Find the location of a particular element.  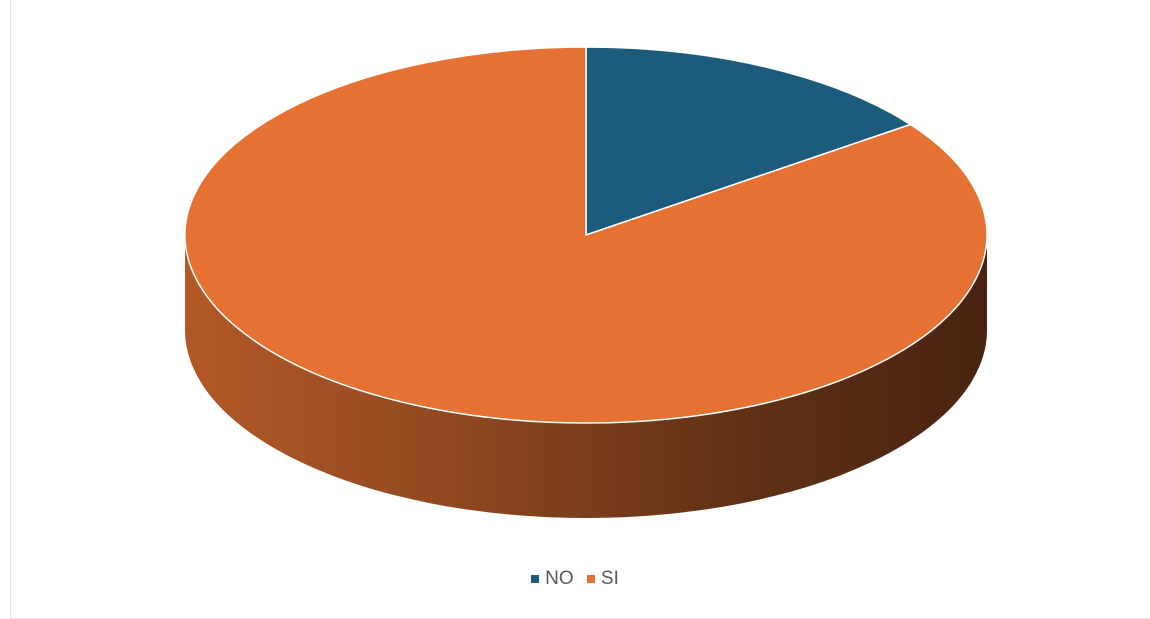

legend-label-si: SI is located at coordinates (609, 578).